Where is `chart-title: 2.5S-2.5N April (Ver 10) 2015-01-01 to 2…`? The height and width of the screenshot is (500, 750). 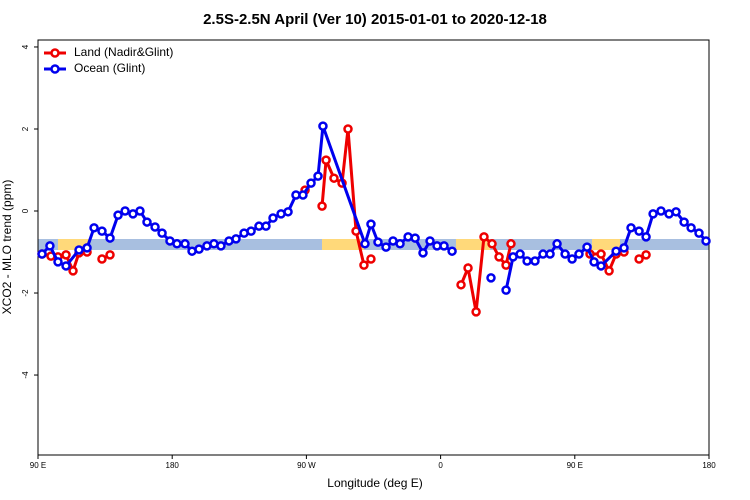 chart-title: 2.5S-2.5N April (Ver 10) 2015-01-01 to 2… is located at coordinates (375, 19).